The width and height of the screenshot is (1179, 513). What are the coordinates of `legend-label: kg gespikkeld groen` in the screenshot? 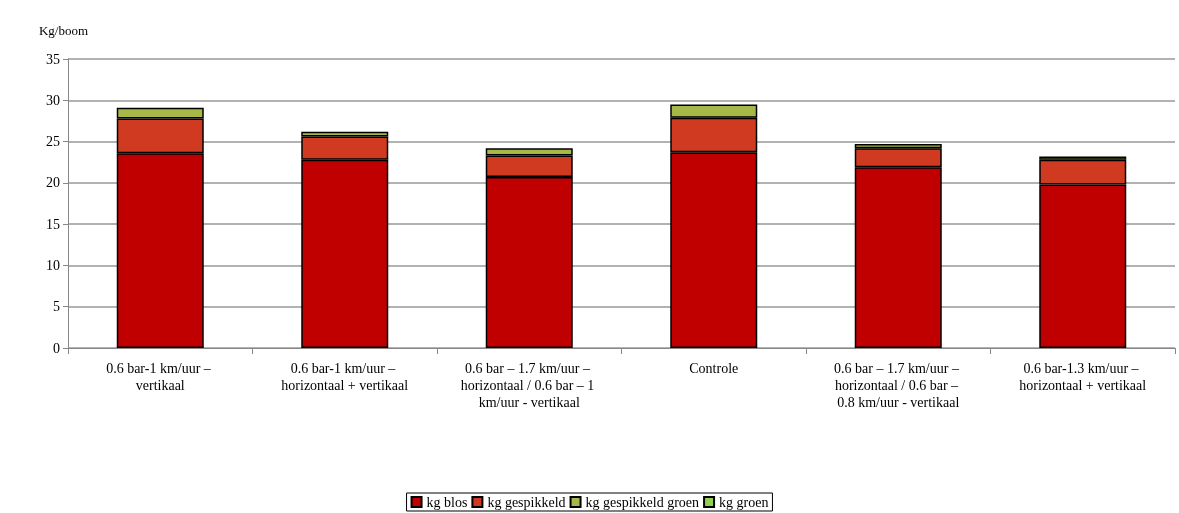 It's located at (642, 502).